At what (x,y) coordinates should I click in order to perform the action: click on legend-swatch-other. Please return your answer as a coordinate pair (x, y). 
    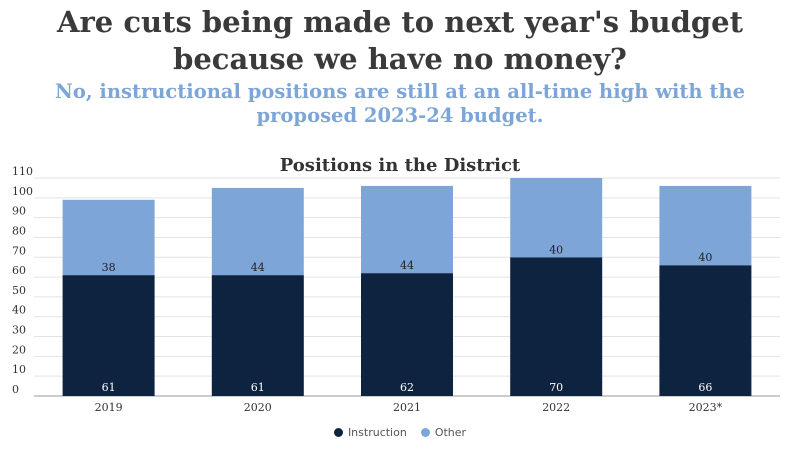
    Looking at the image, I should click on (425, 432).